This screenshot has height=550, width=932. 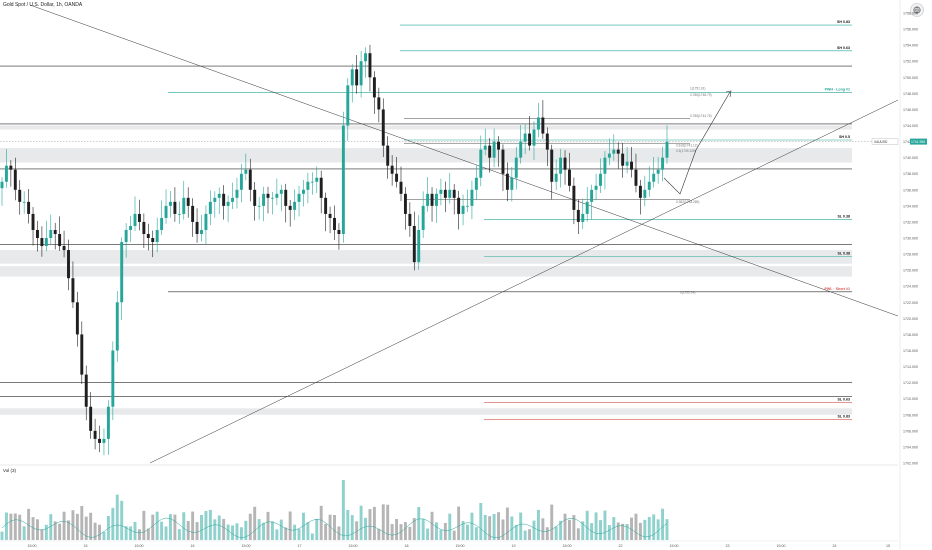 I want to click on settings-button, so click(x=917, y=10).